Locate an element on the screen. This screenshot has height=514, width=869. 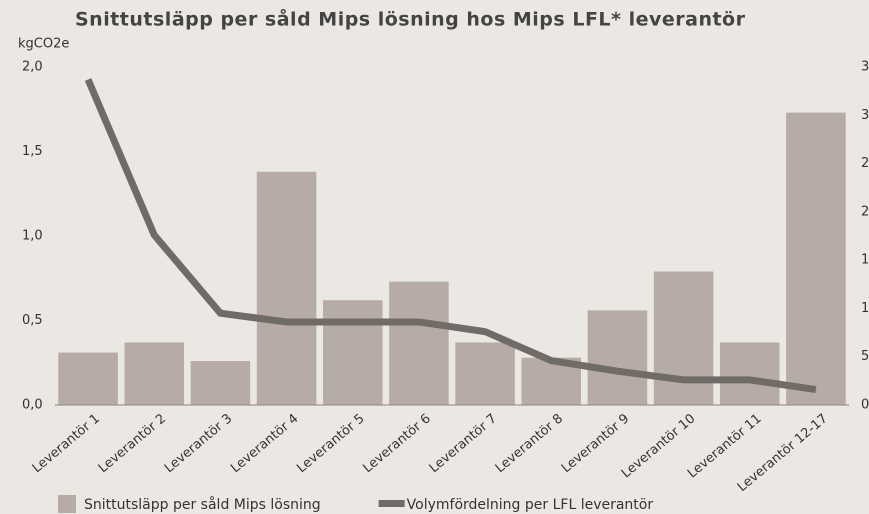
y2-tick-label: 35 is located at coordinates (865, 67).